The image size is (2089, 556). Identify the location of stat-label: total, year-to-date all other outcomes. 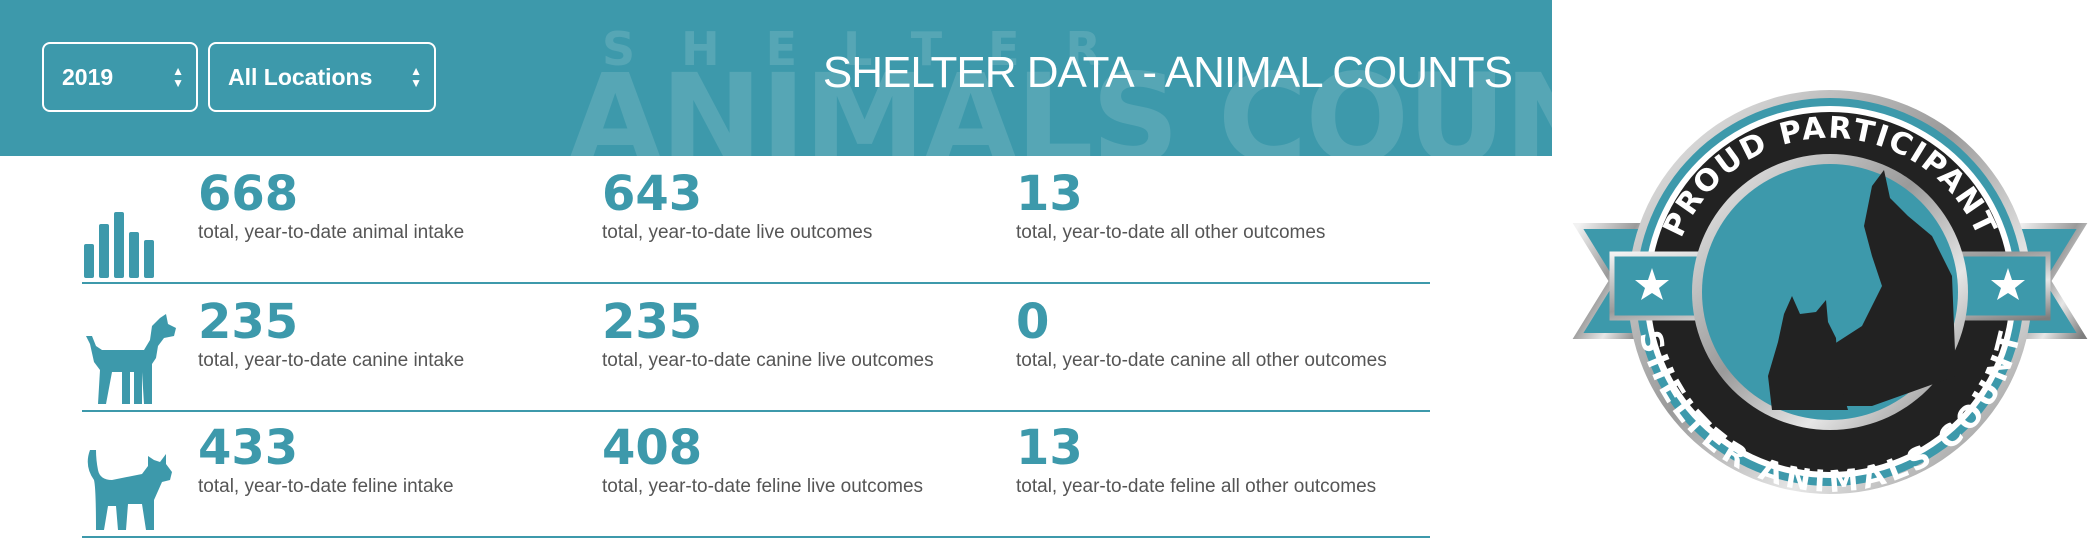
(1171, 232).